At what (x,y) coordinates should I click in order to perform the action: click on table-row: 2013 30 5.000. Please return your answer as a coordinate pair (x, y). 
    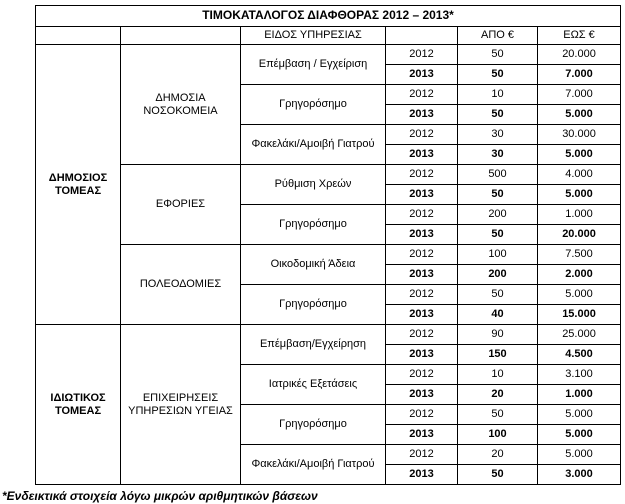
    Looking at the image, I should click on (329, 154).